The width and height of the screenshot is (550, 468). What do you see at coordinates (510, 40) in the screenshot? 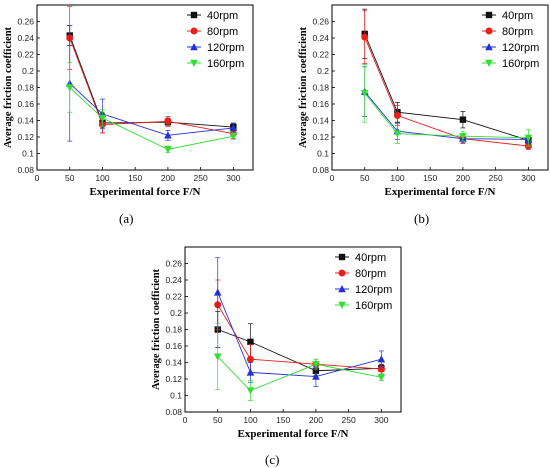
I see `legend: 40rpm 80rpm 120rpm 160rpm` at bounding box center [510, 40].